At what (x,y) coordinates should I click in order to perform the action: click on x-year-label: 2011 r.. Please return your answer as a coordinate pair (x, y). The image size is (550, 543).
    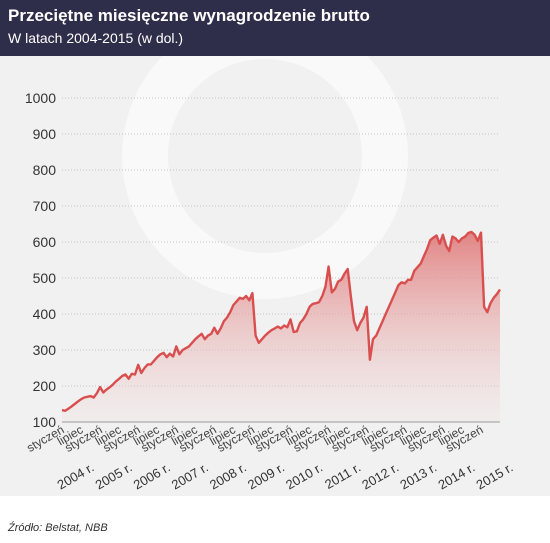
    Looking at the image, I should click on (342, 476).